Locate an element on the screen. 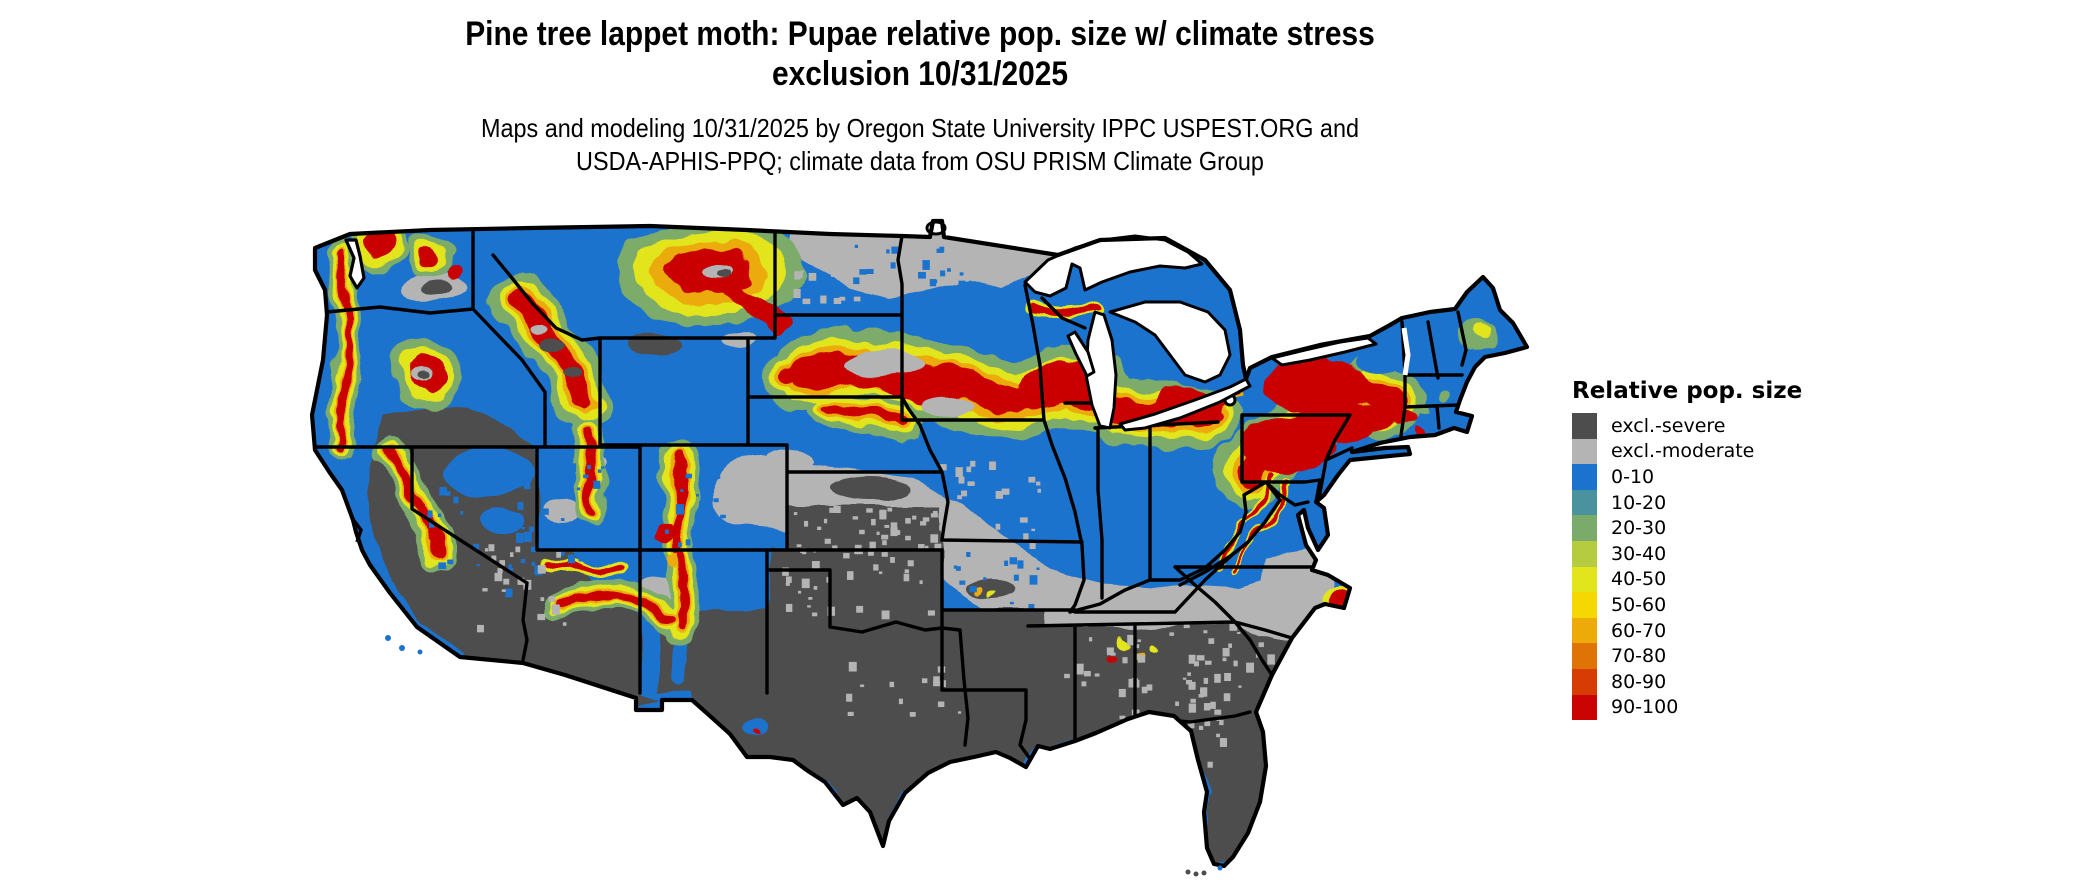 The height and width of the screenshot is (892, 2100). legend-item: 80-90 is located at coordinates (1687, 681).